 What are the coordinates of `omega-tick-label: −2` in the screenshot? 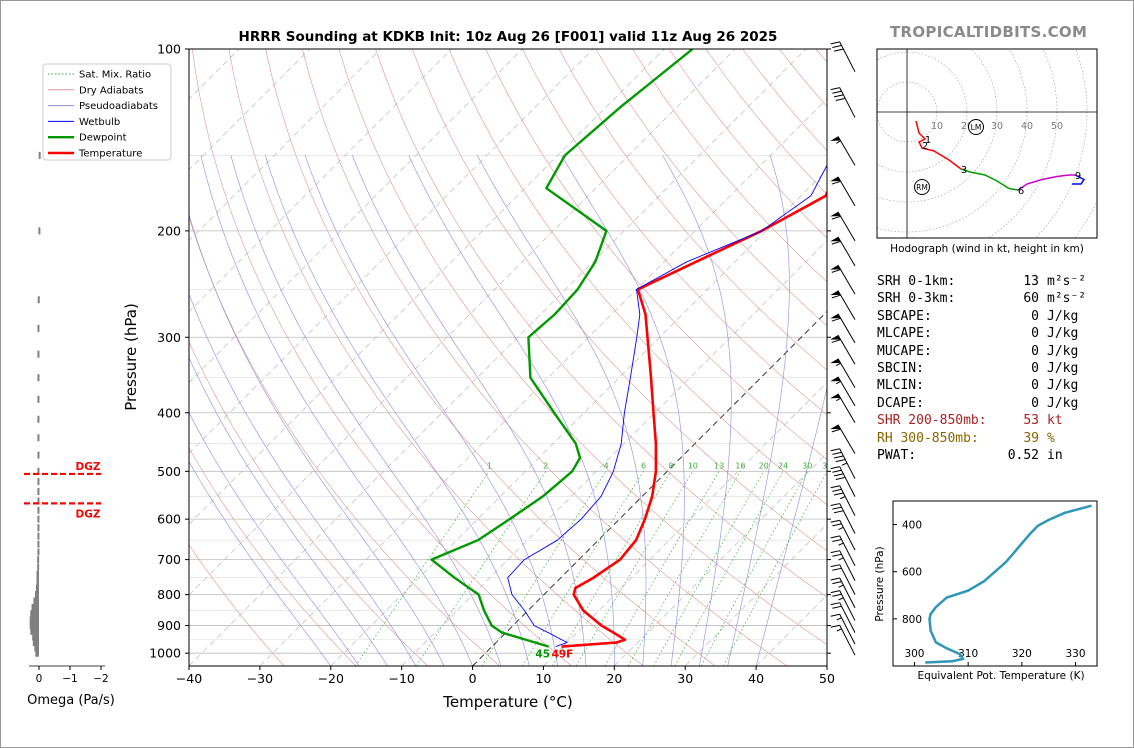 It's located at (100, 679).